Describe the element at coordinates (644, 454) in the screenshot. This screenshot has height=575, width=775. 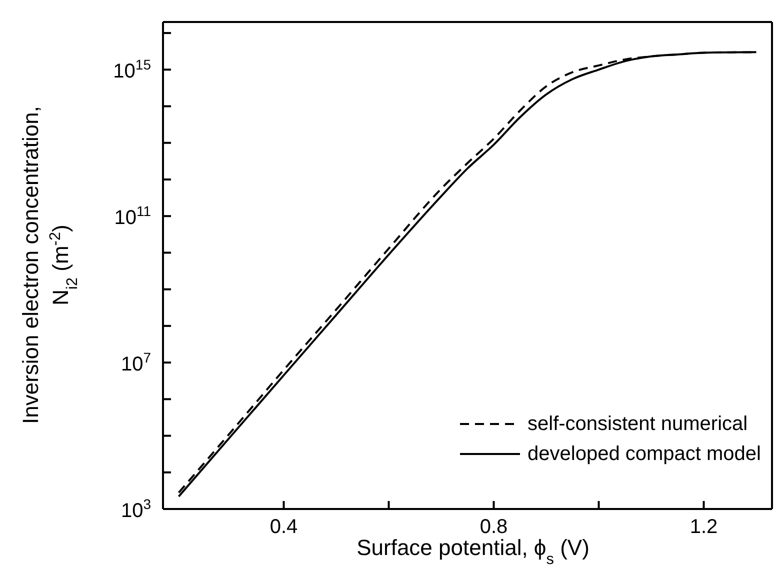
I see `legend-label: developed compact model` at that location.